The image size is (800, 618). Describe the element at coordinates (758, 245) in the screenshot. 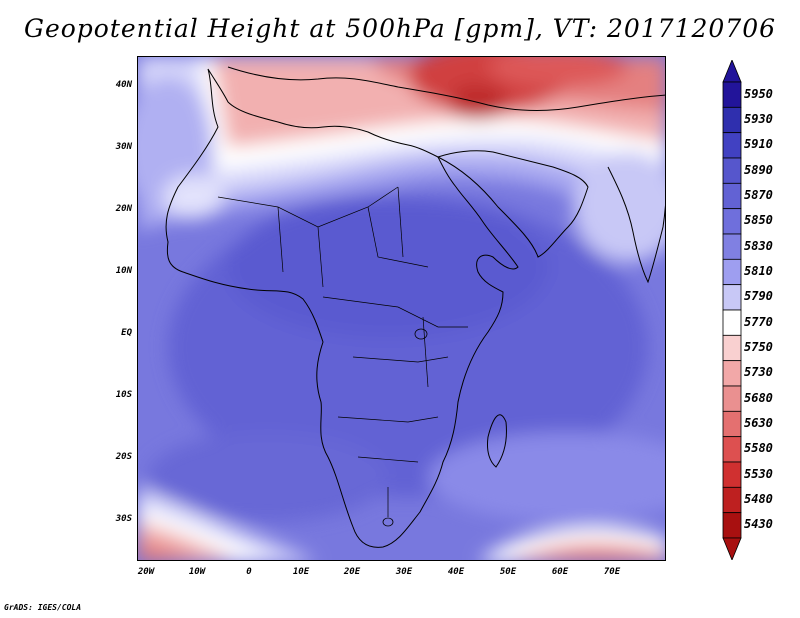

I see `colorbar-level-label: 5830` at that location.